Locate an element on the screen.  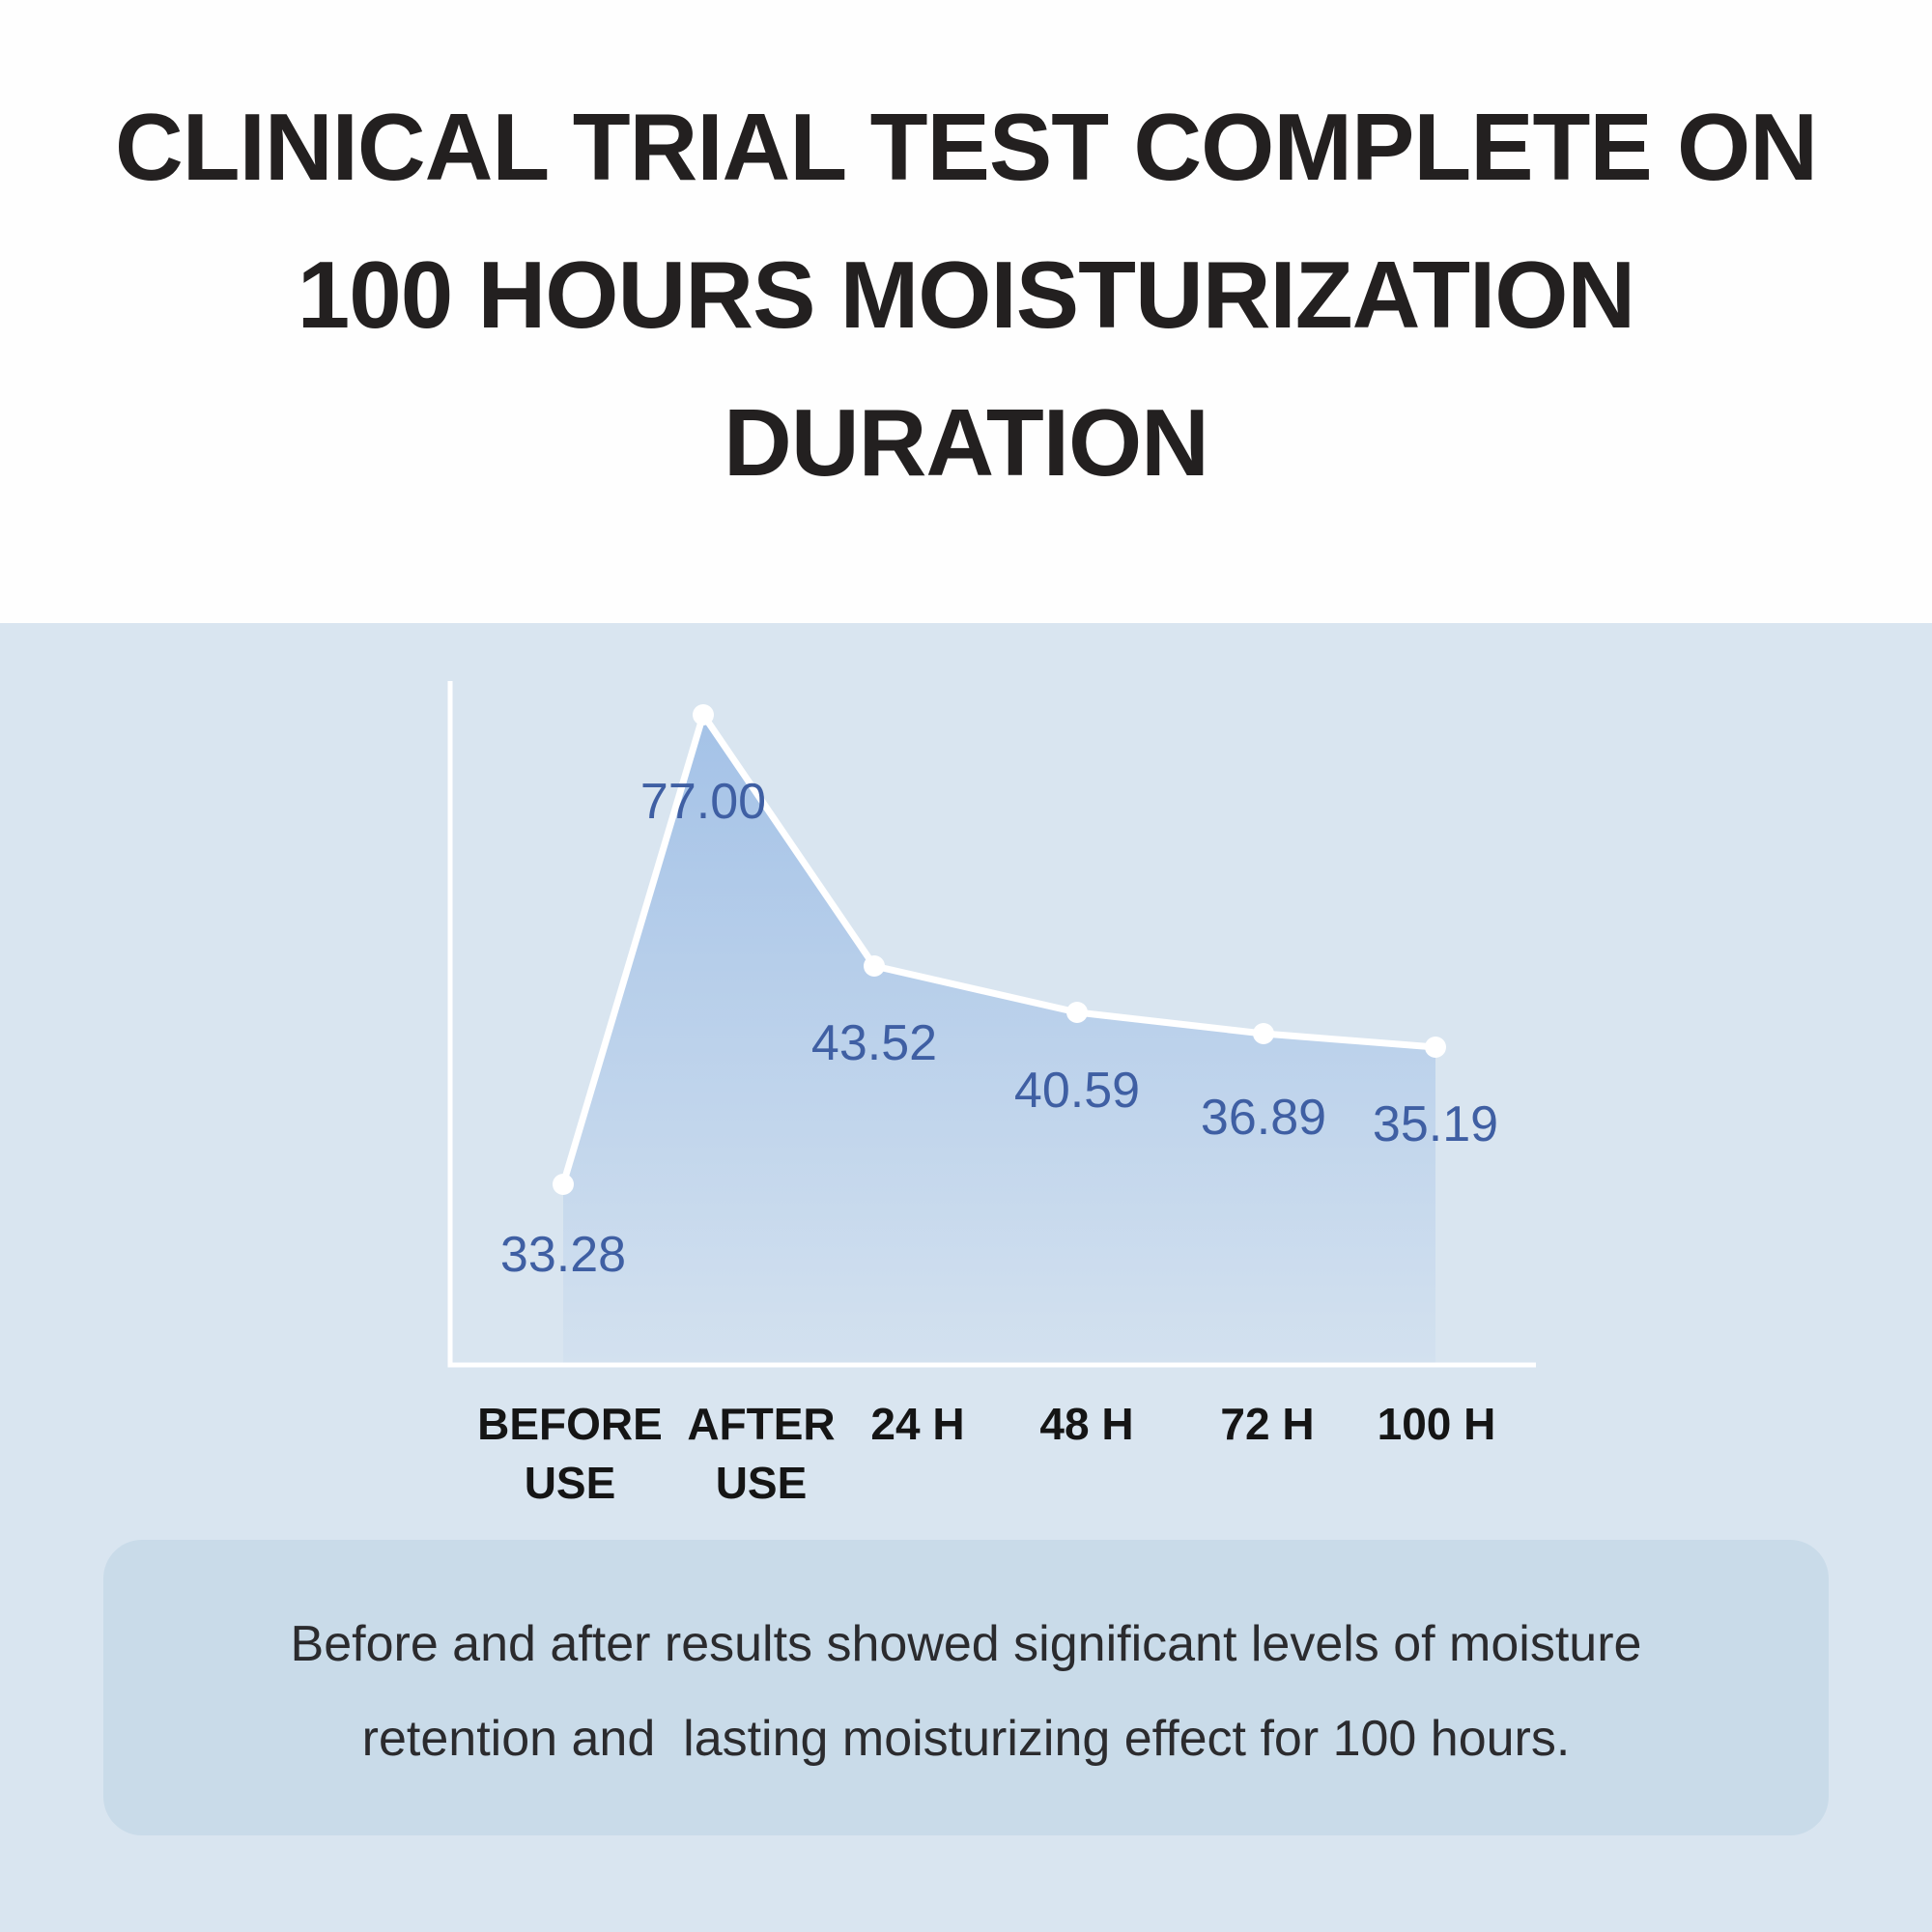
data-label: 43.52 is located at coordinates (874, 1043).